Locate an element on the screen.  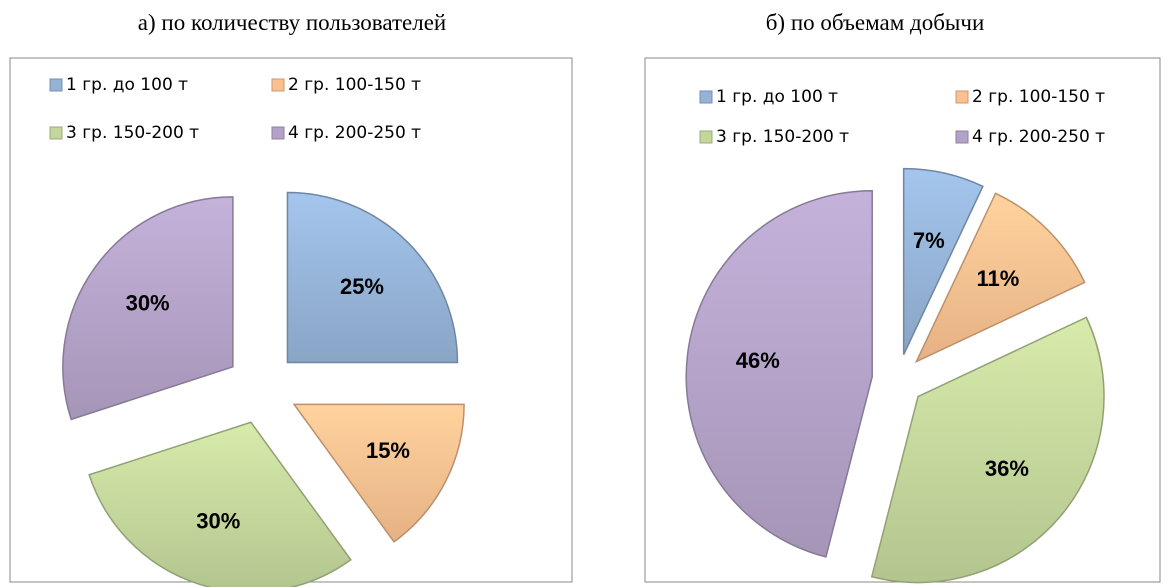
data-label: 11% is located at coordinates (998, 278).